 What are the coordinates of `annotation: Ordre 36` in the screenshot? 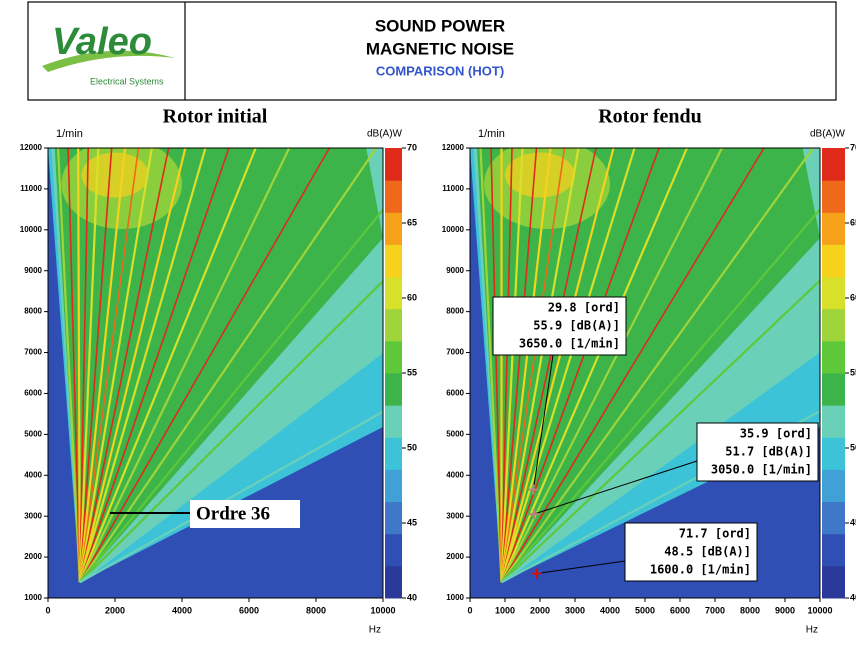 It's located at (233, 513).